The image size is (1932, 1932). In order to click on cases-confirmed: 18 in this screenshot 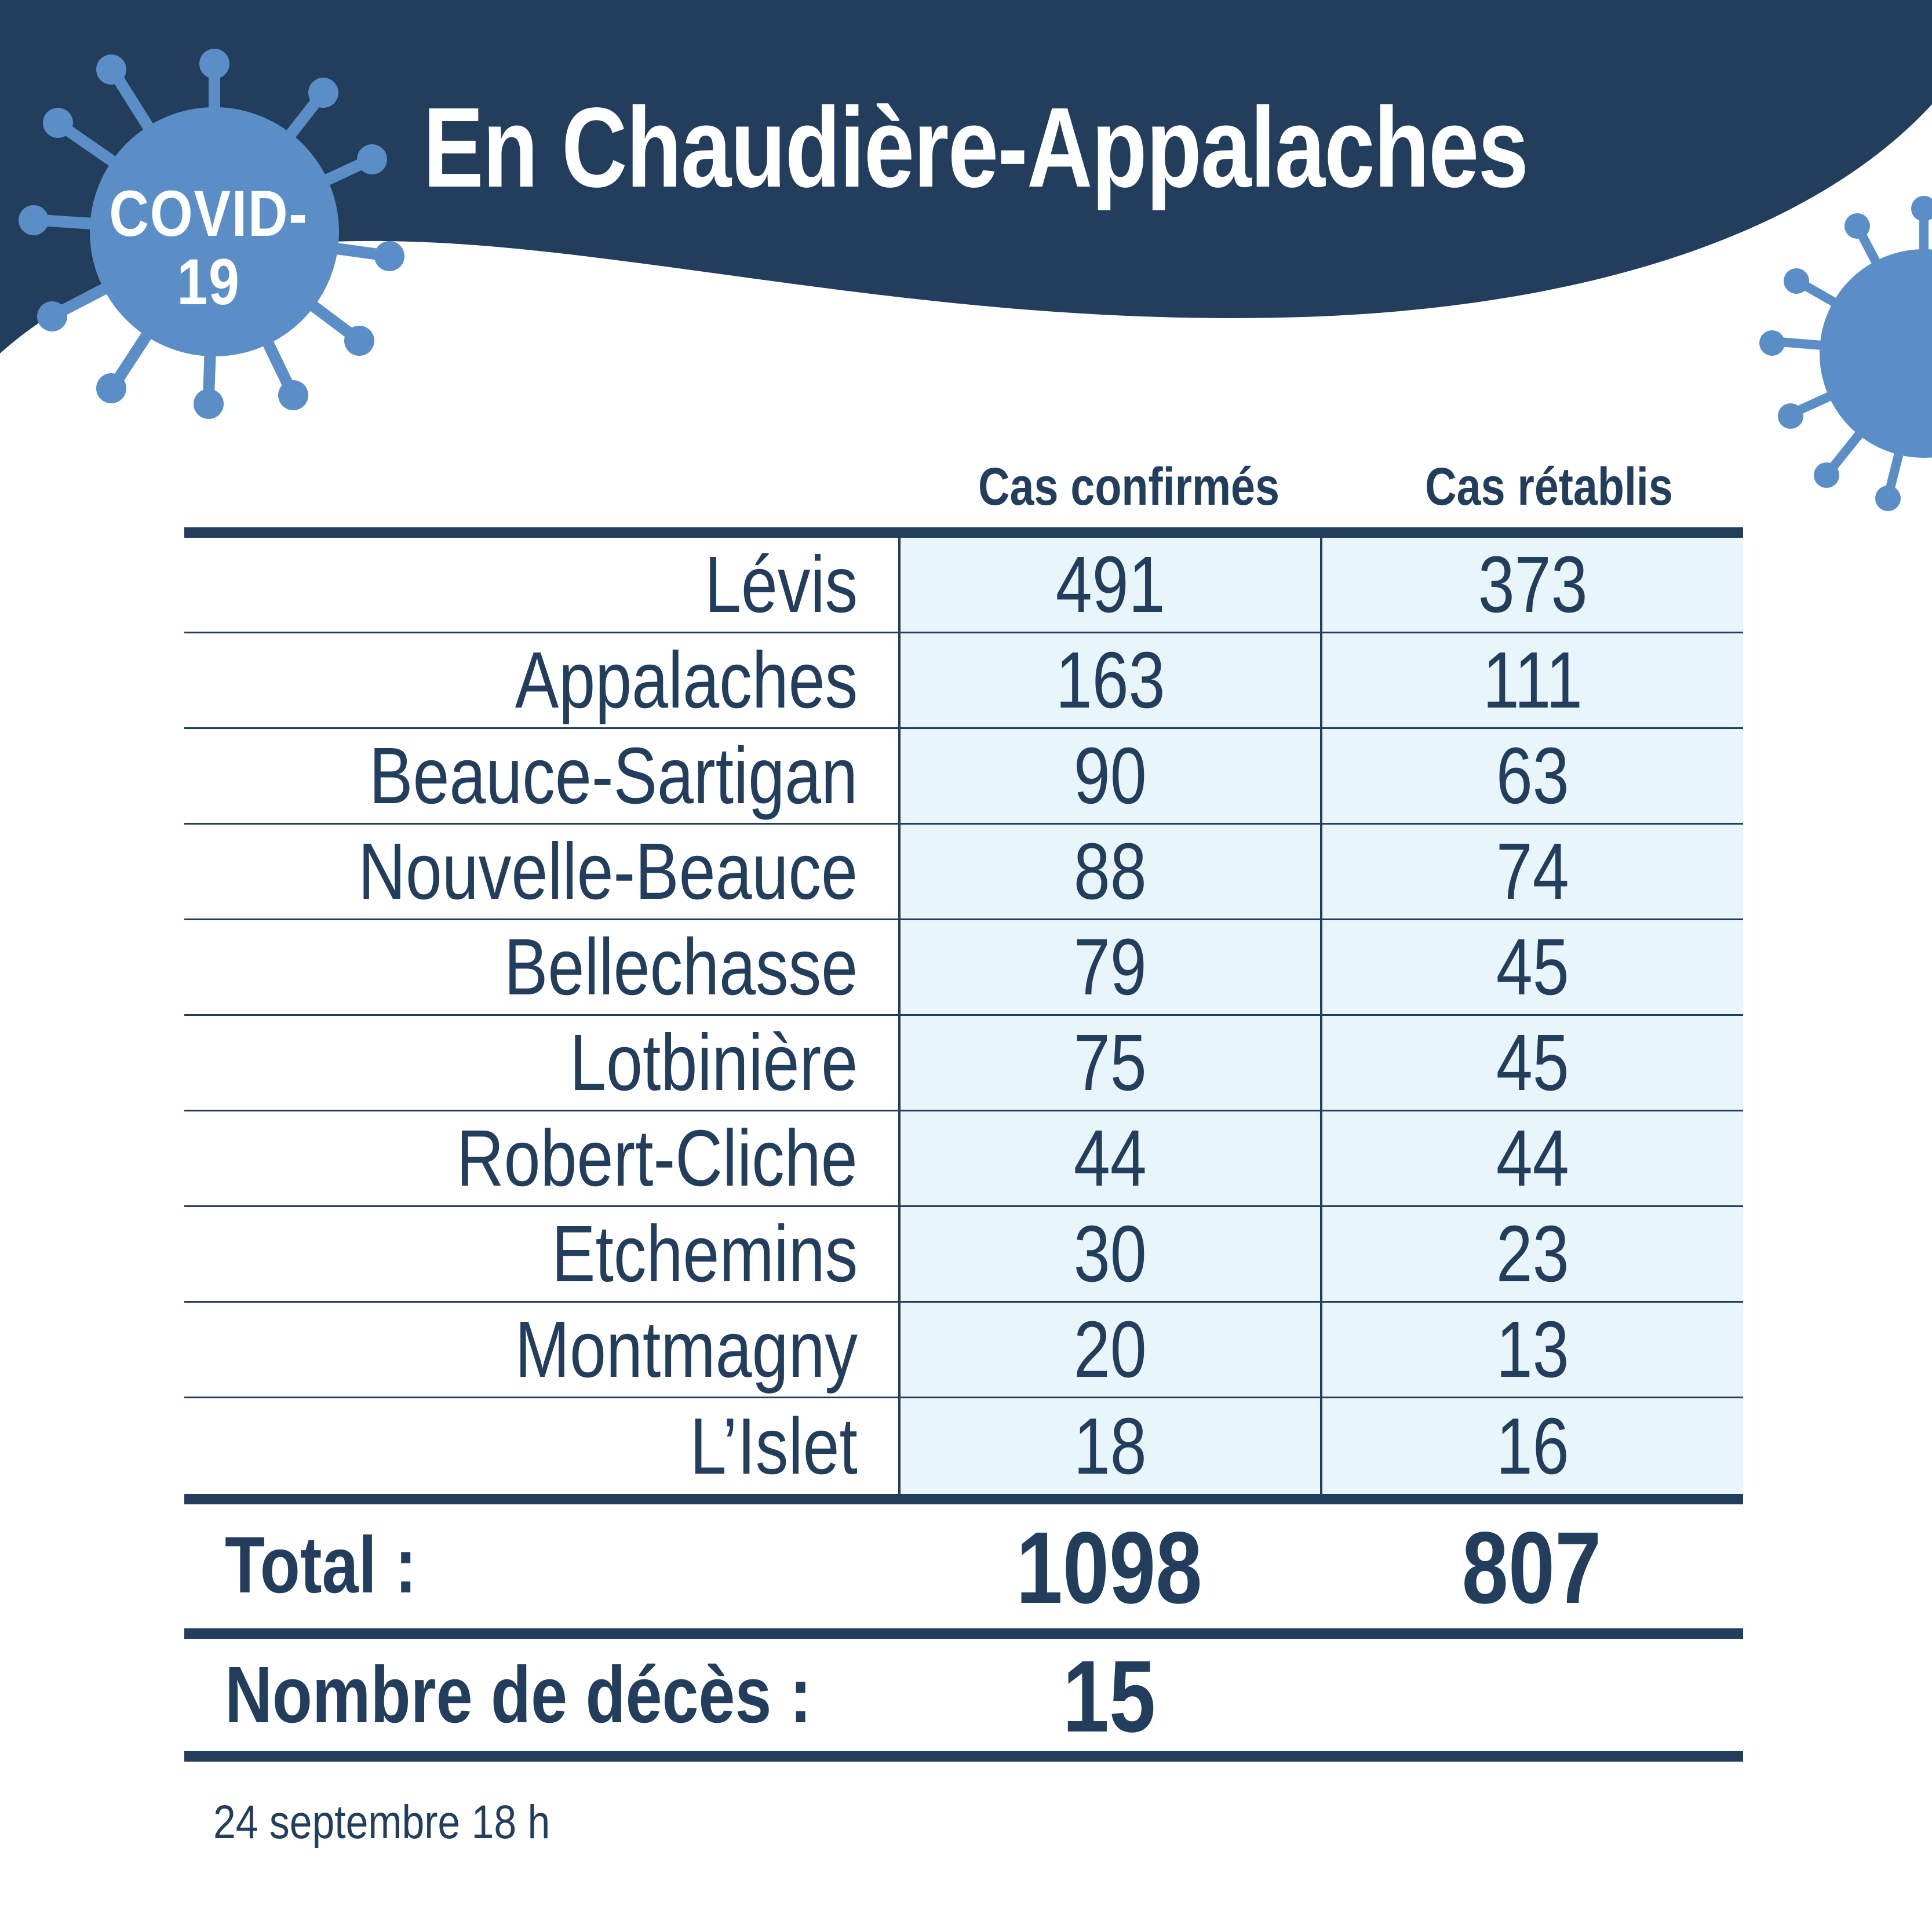, I will do `click(1110, 1446)`.